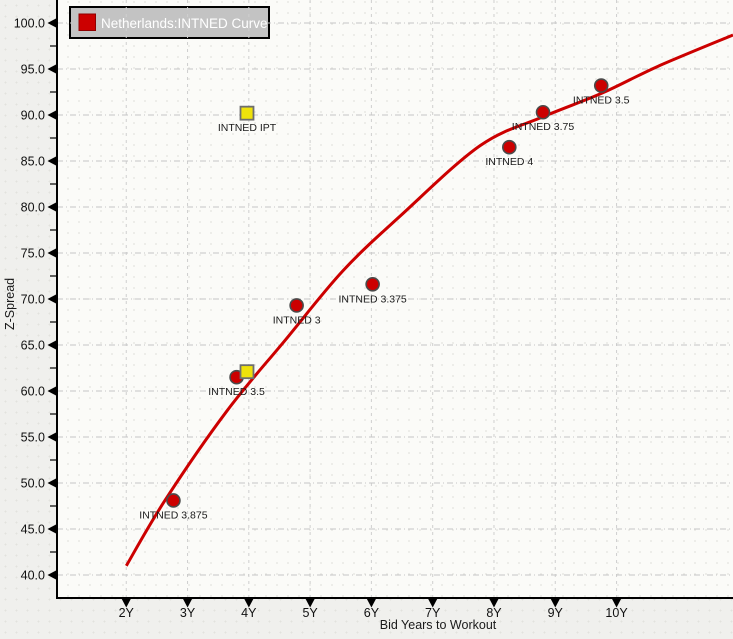 Image resolution: width=733 pixels, height=639 pixels. Describe the element at coordinates (438, 625) in the screenshot. I see `x-axis-title: Bid Years to Workout` at that location.